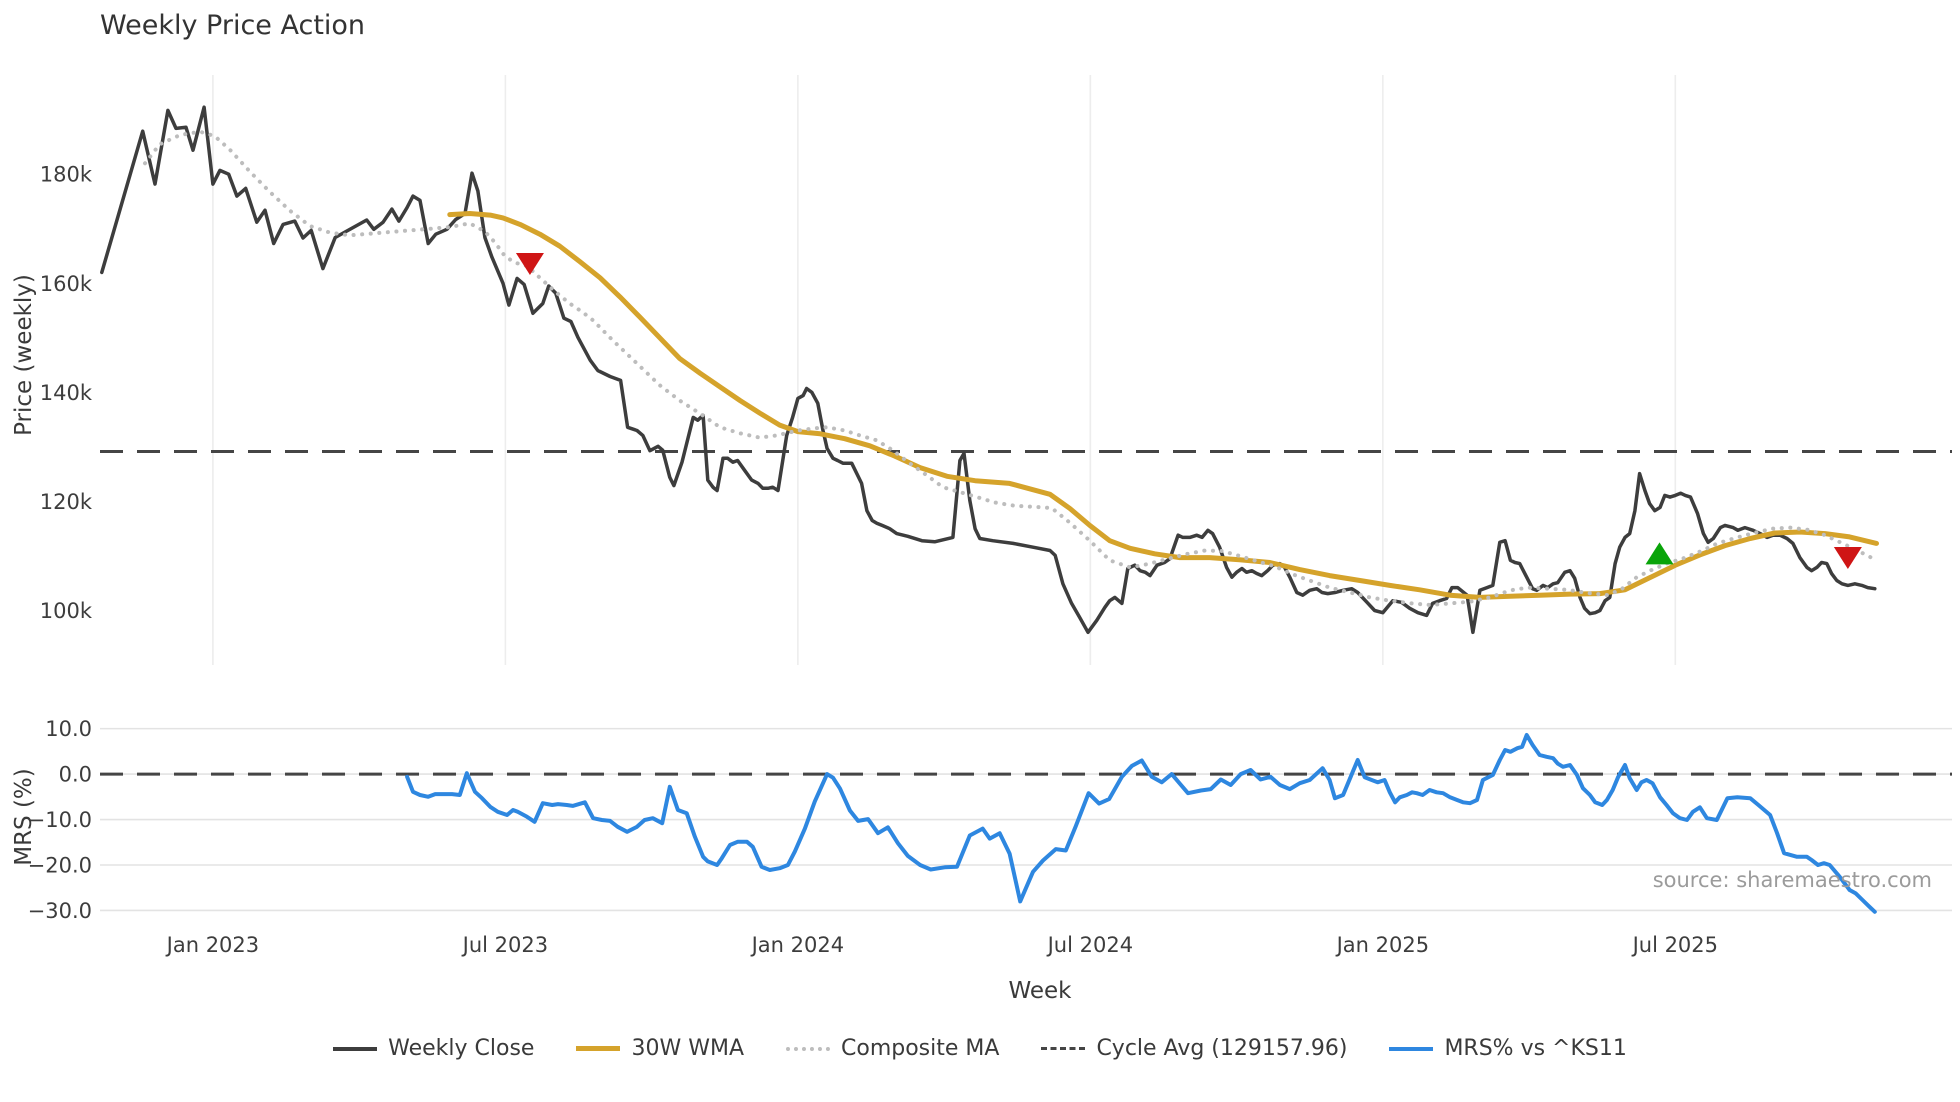  Describe the element at coordinates (66, 611) in the screenshot. I see `y-tick-label: 100k` at that location.